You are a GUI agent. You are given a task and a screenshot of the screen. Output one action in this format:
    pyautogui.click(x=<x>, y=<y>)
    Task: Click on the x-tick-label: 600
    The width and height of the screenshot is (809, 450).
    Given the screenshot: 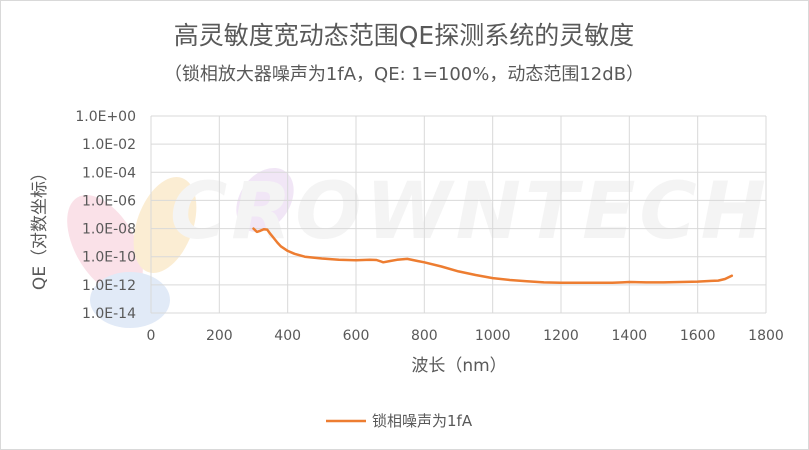 What is the action you would take?
    pyautogui.click(x=356, y=336)
    